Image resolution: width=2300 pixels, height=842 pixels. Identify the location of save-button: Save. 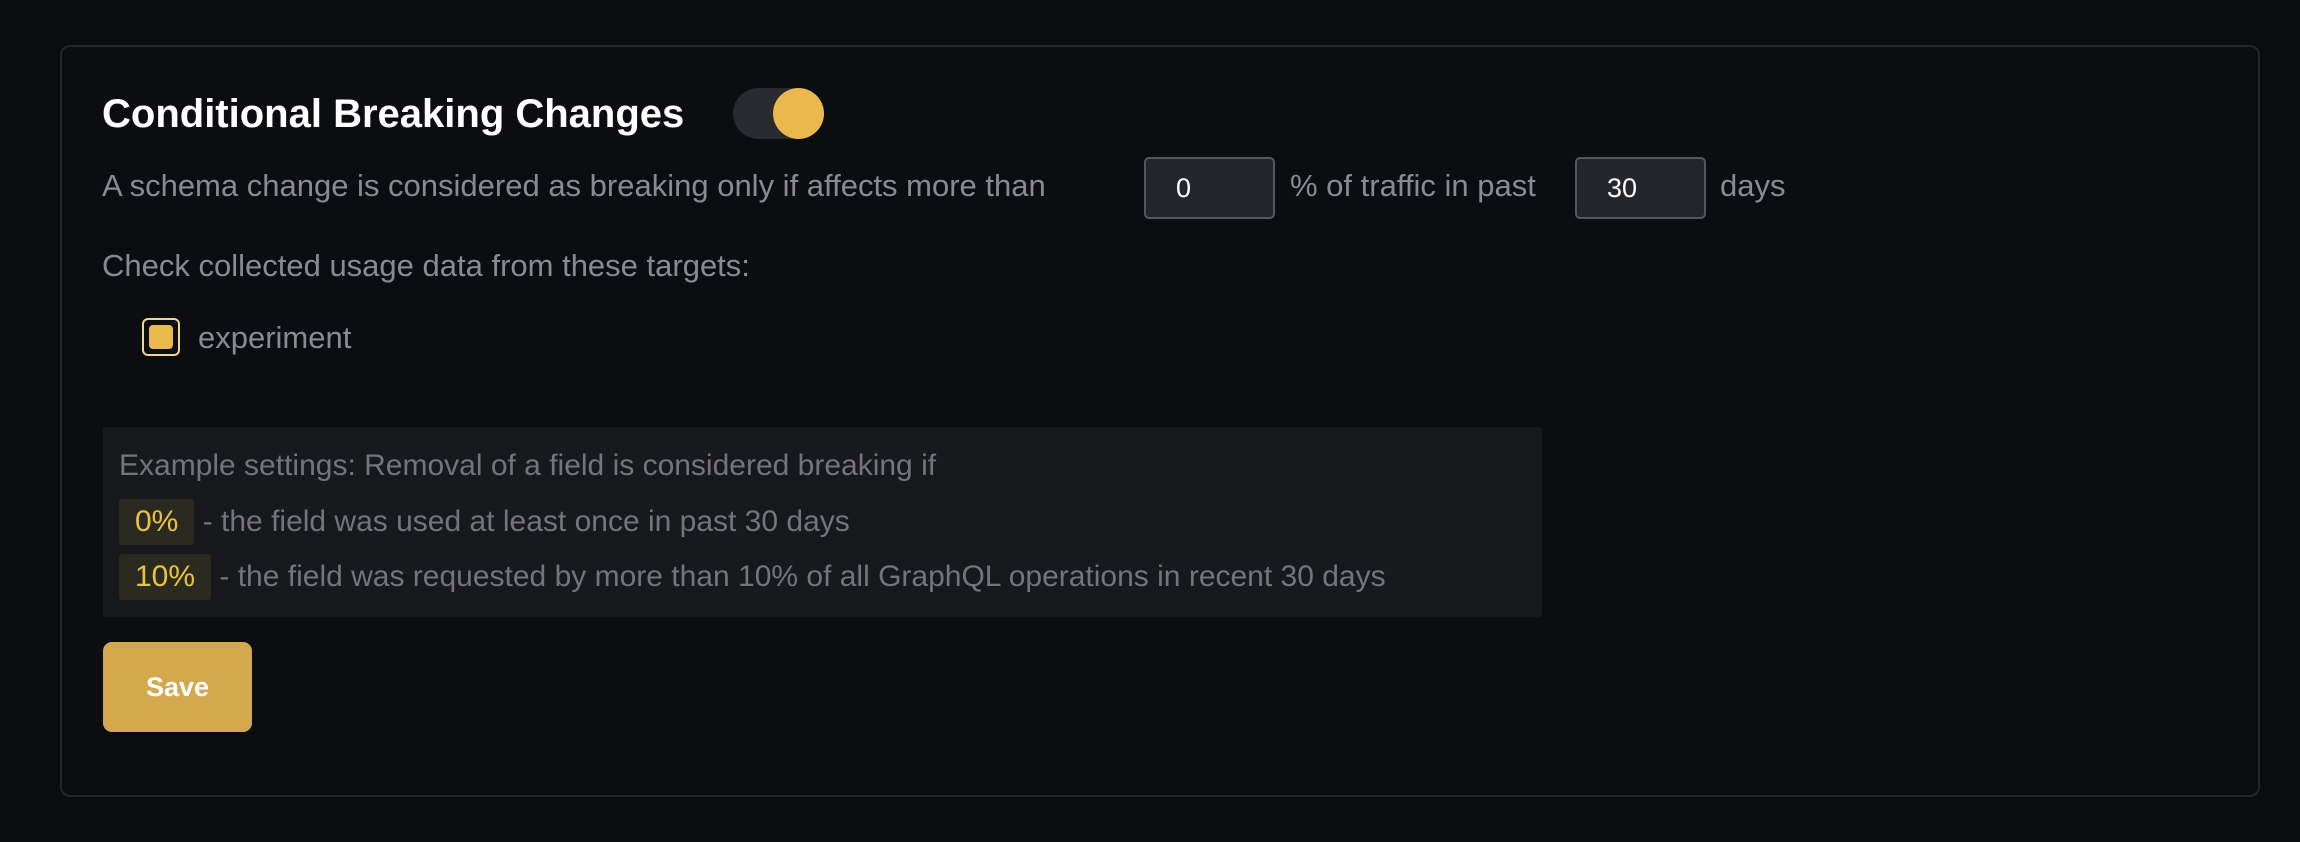
(177, 687).